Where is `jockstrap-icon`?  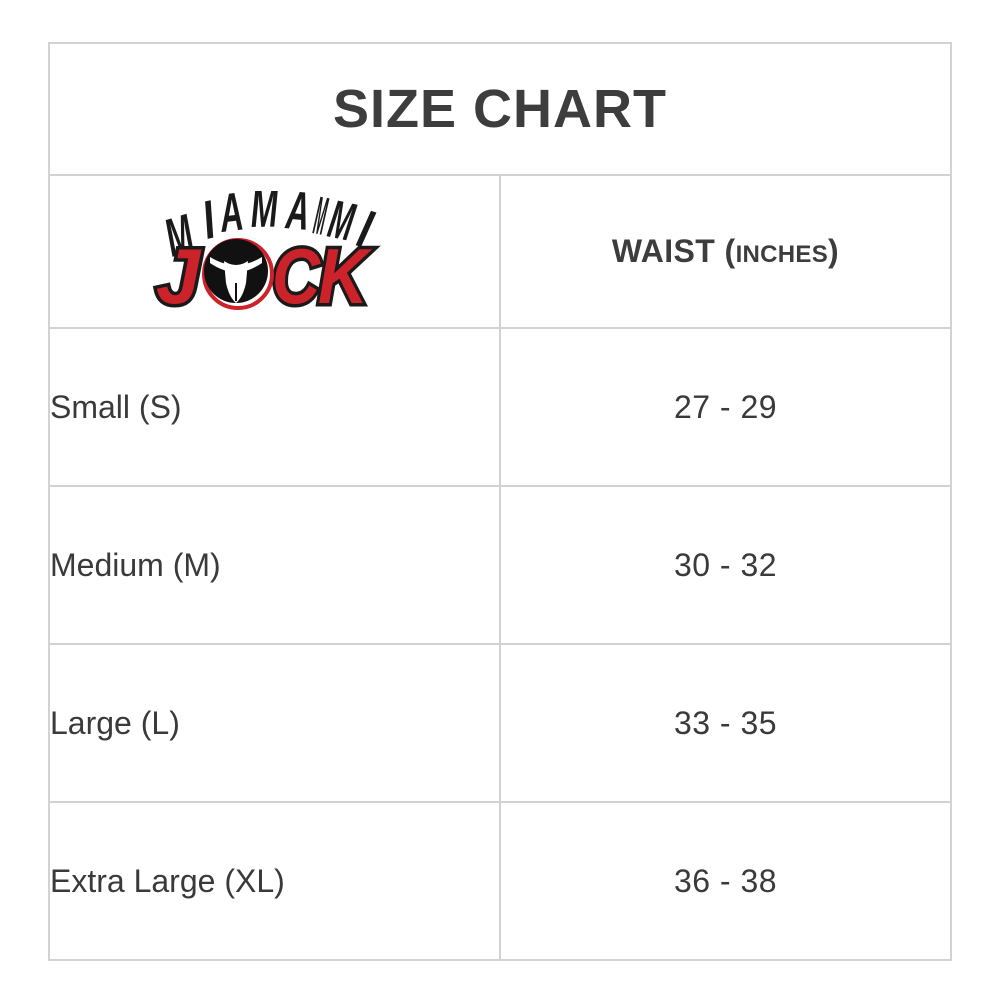 jockstrap-icon is located at coordinates (237, 273).